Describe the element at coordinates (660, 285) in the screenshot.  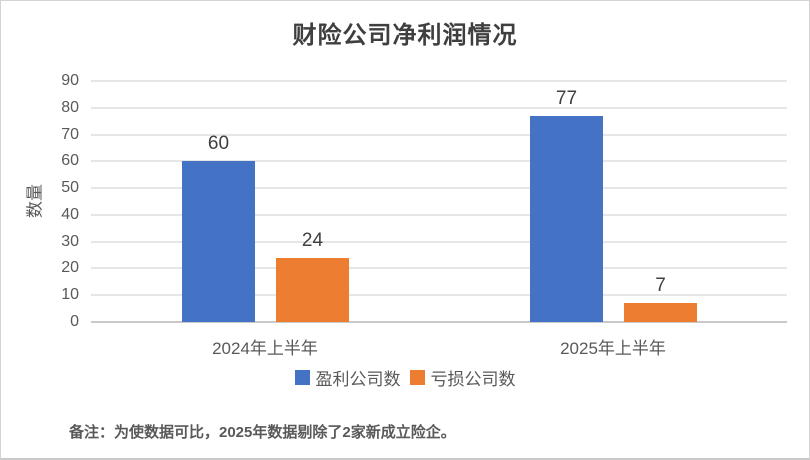
I see `bar-value-label: 7` at that location.